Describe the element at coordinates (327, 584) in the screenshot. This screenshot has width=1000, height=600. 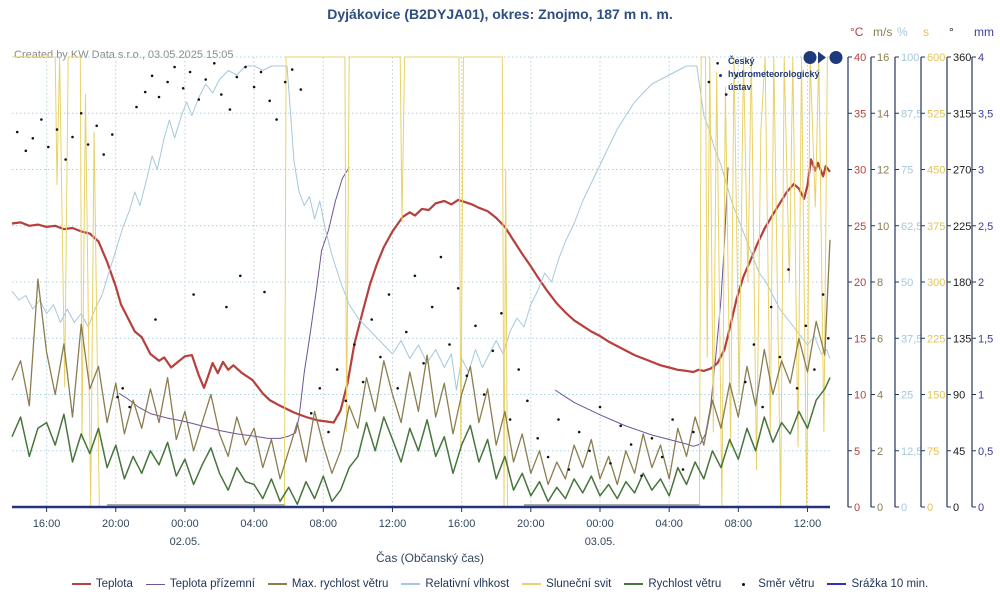
I see `legend-item-2: Max. rychlost větru` at that location.